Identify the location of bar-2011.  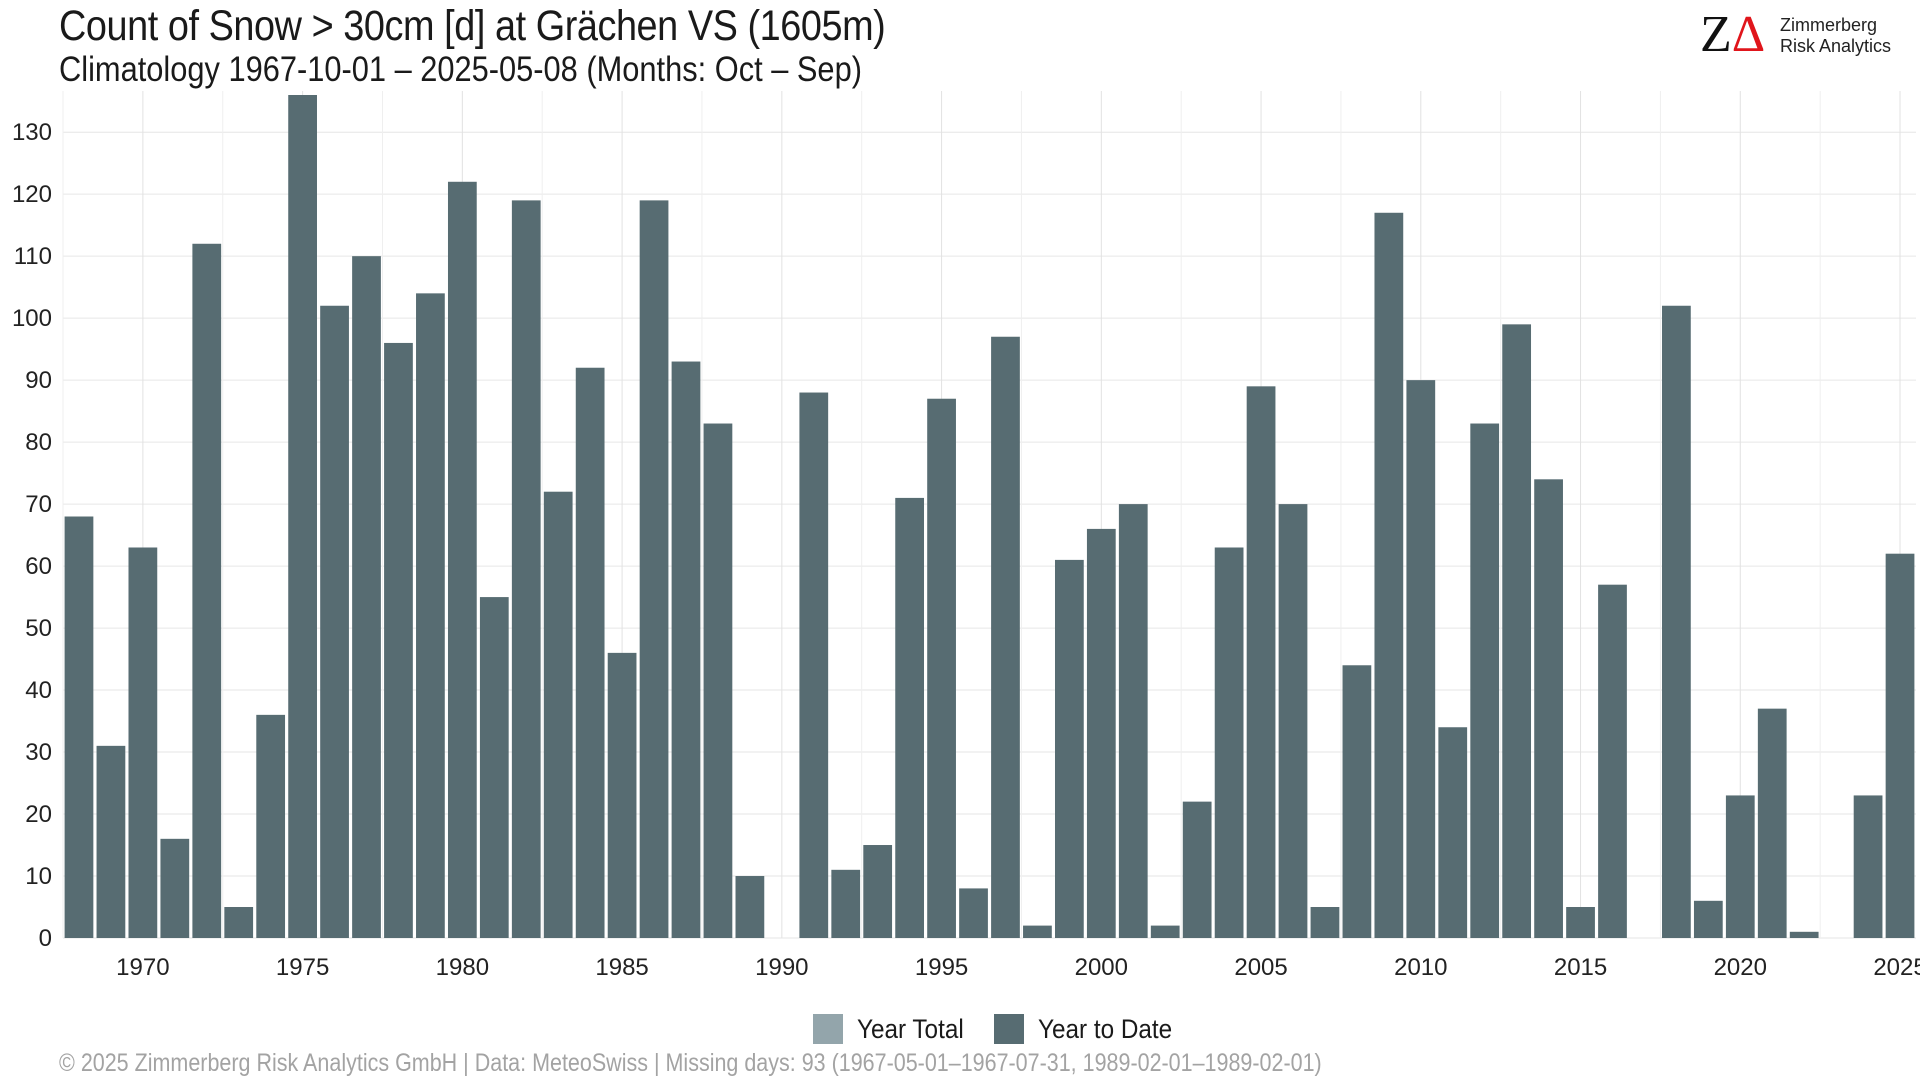
(1453, 832).